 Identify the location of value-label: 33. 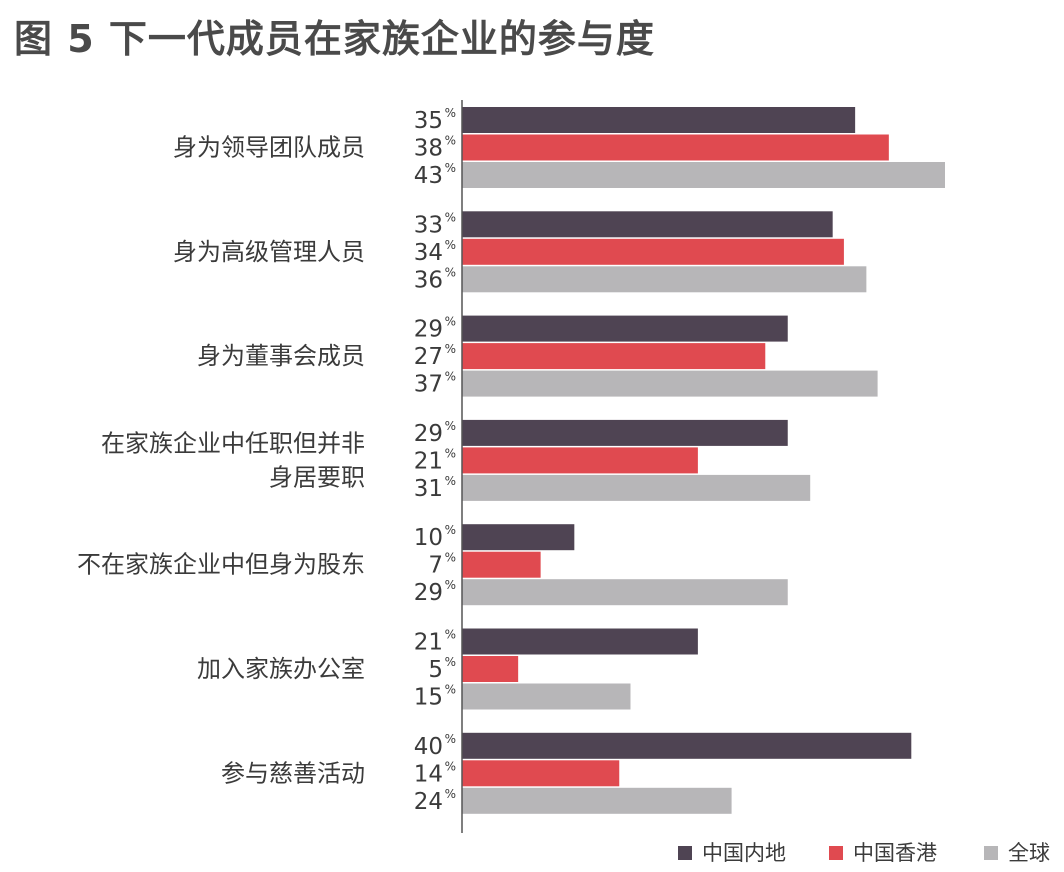
(428, 225).